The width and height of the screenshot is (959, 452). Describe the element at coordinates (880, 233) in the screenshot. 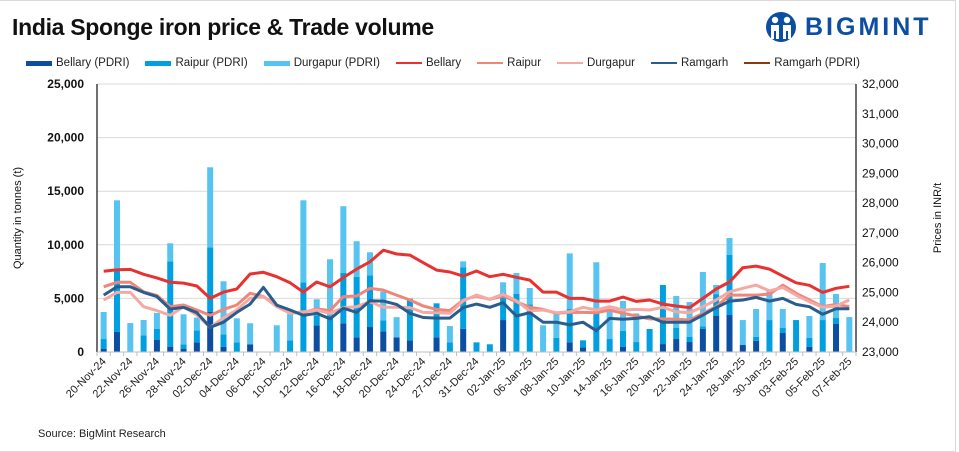

I see `right-tick-label: 27,000` at that location.